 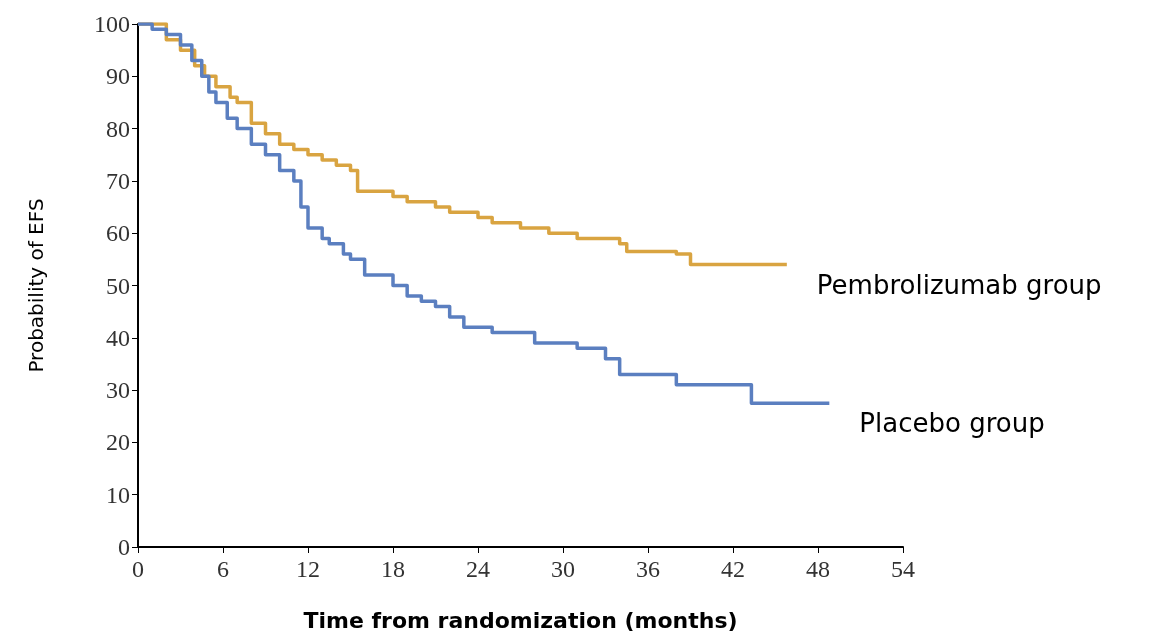 What do you see at coordinates (818, 569) in the screenshot?
I see `x-tick-label: 48` at bounding box center [818, 569].